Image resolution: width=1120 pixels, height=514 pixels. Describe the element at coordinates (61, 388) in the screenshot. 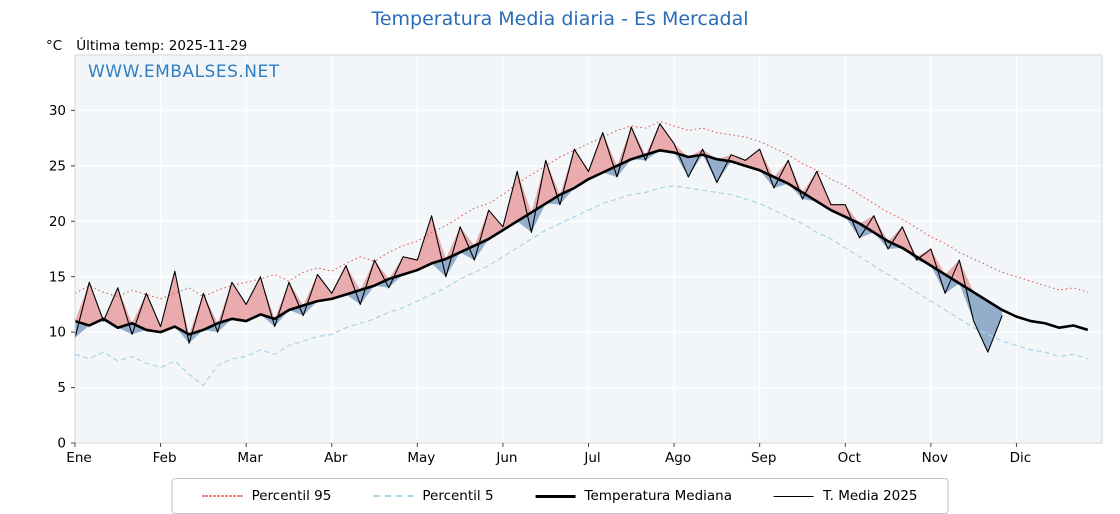

I see `y-tick-label: 5` at that location.